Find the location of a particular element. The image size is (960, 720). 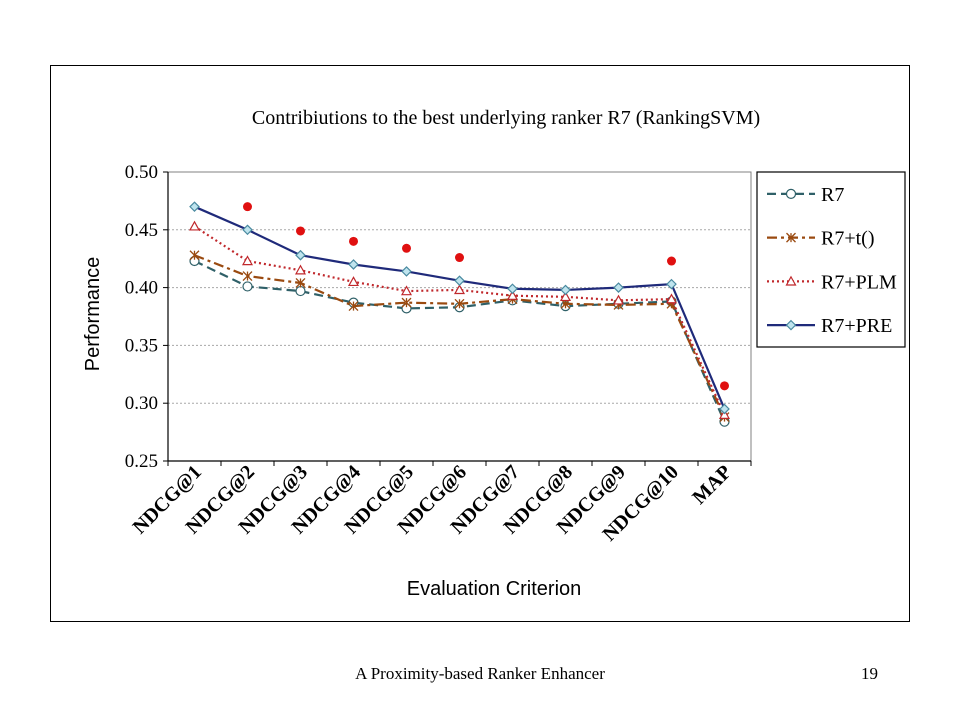

legend-label: R7+PLM is located at coordinates (859, 282).